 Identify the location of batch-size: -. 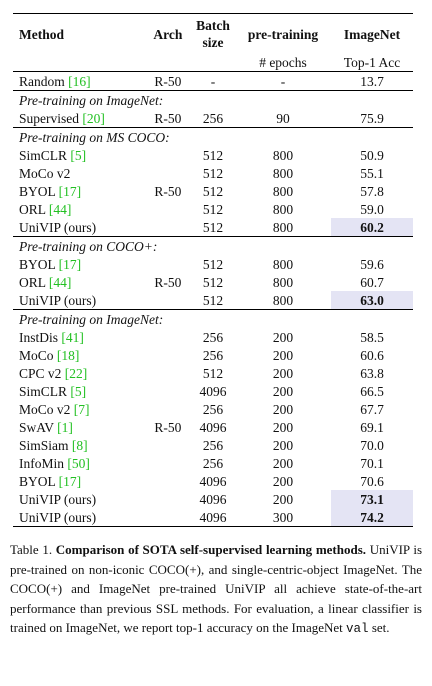
(213, 81).